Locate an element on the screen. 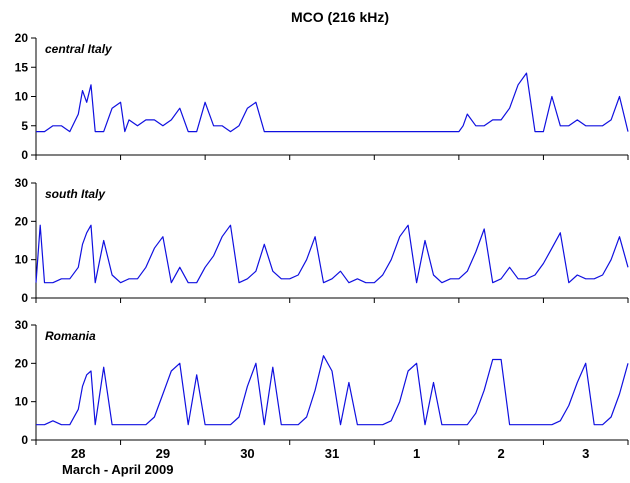 The width and height of the screenshot is (630, 483). x-axis-label: March - April 2009 is located at coordinates (118, 469).